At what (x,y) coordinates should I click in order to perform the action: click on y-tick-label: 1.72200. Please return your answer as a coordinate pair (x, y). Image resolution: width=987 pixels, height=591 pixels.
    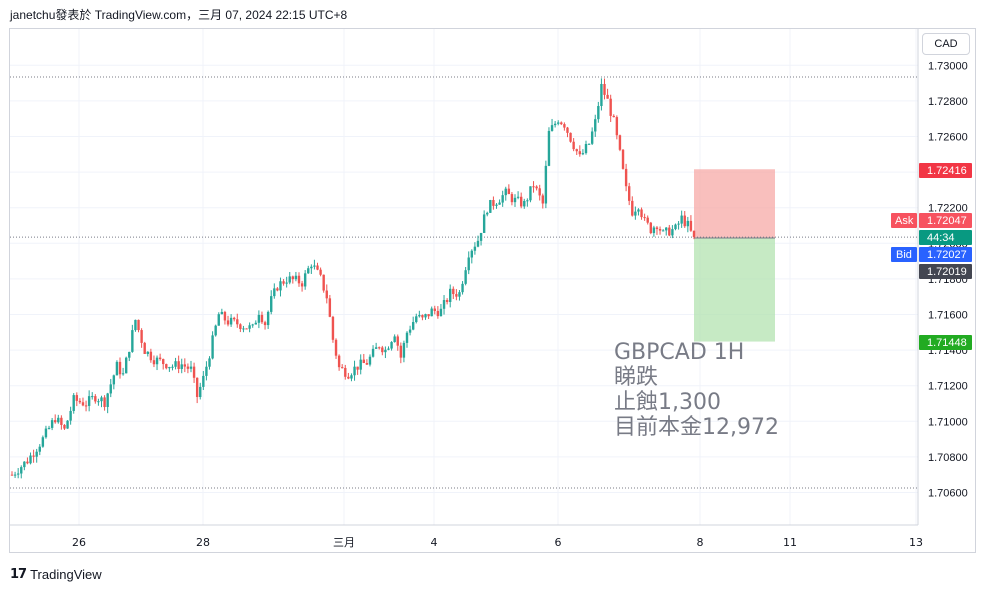
    Looking at the image, I should click on (948, 209).